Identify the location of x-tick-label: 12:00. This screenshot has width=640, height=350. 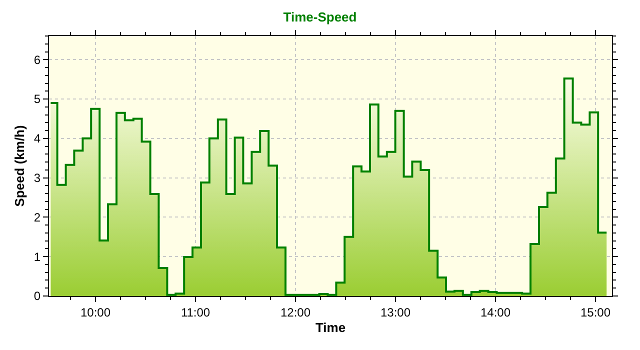
(295, 312).